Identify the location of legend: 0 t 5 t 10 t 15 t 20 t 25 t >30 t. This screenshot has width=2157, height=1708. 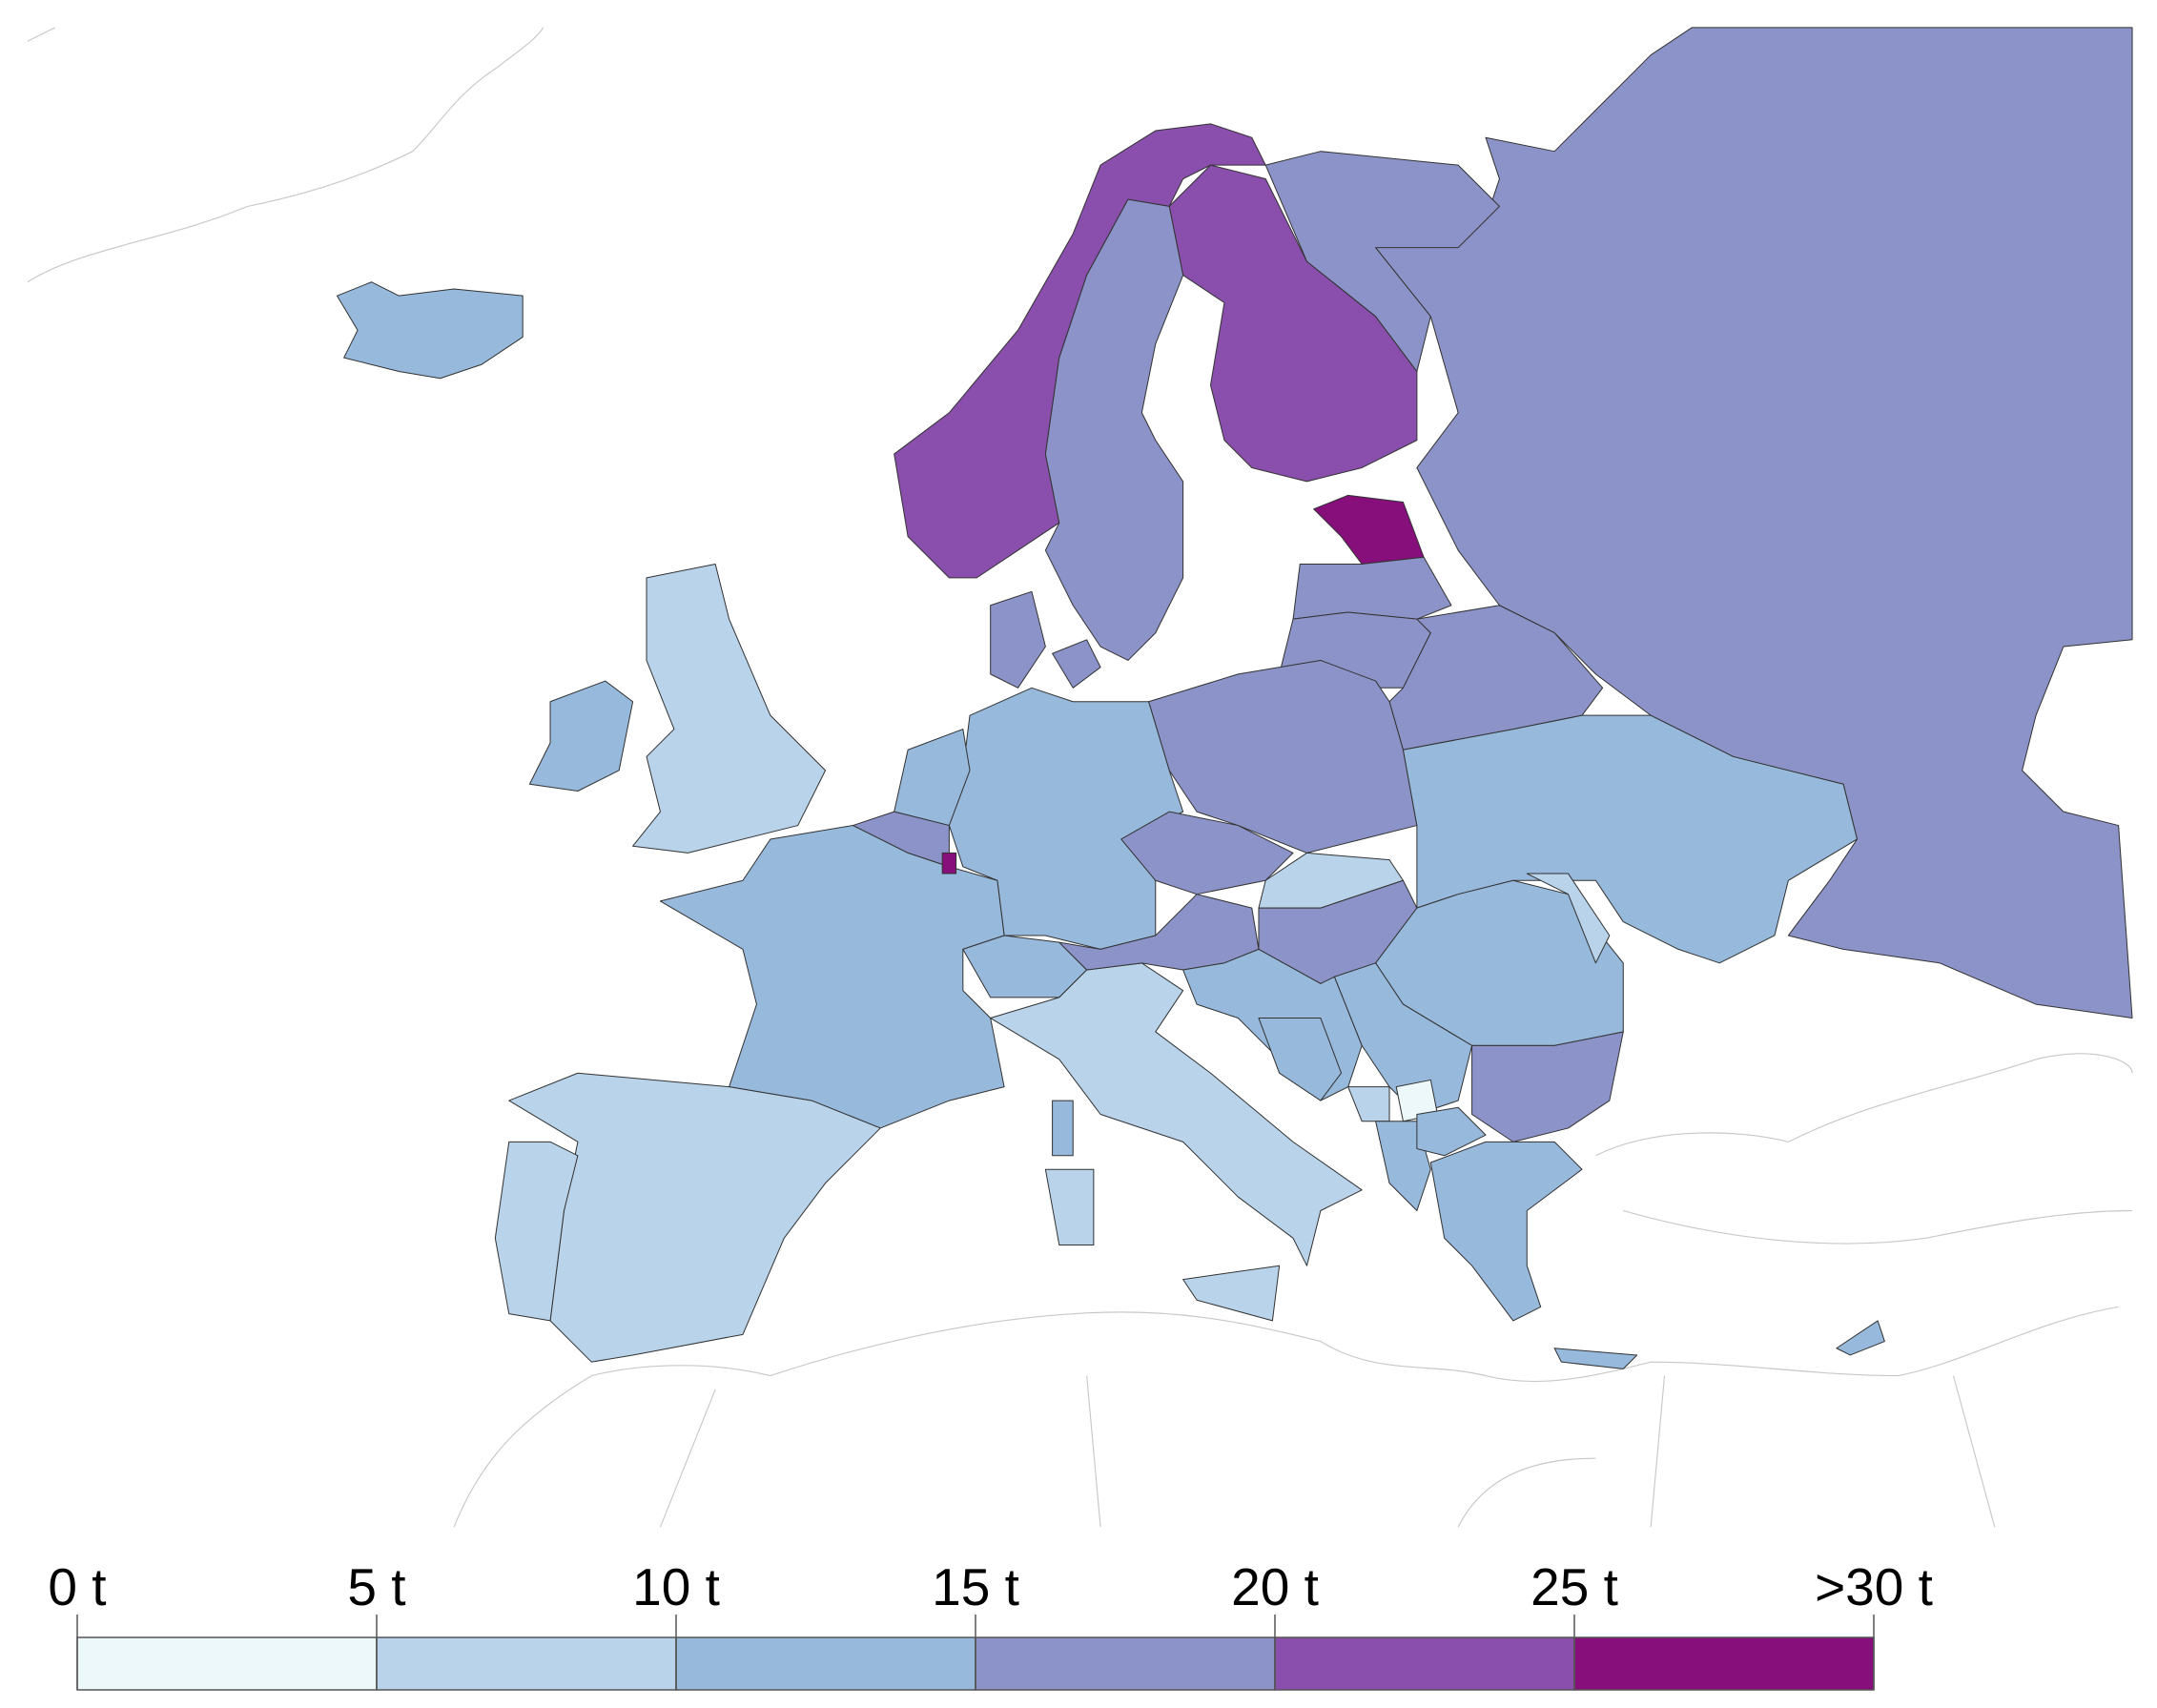
(990, 1624).